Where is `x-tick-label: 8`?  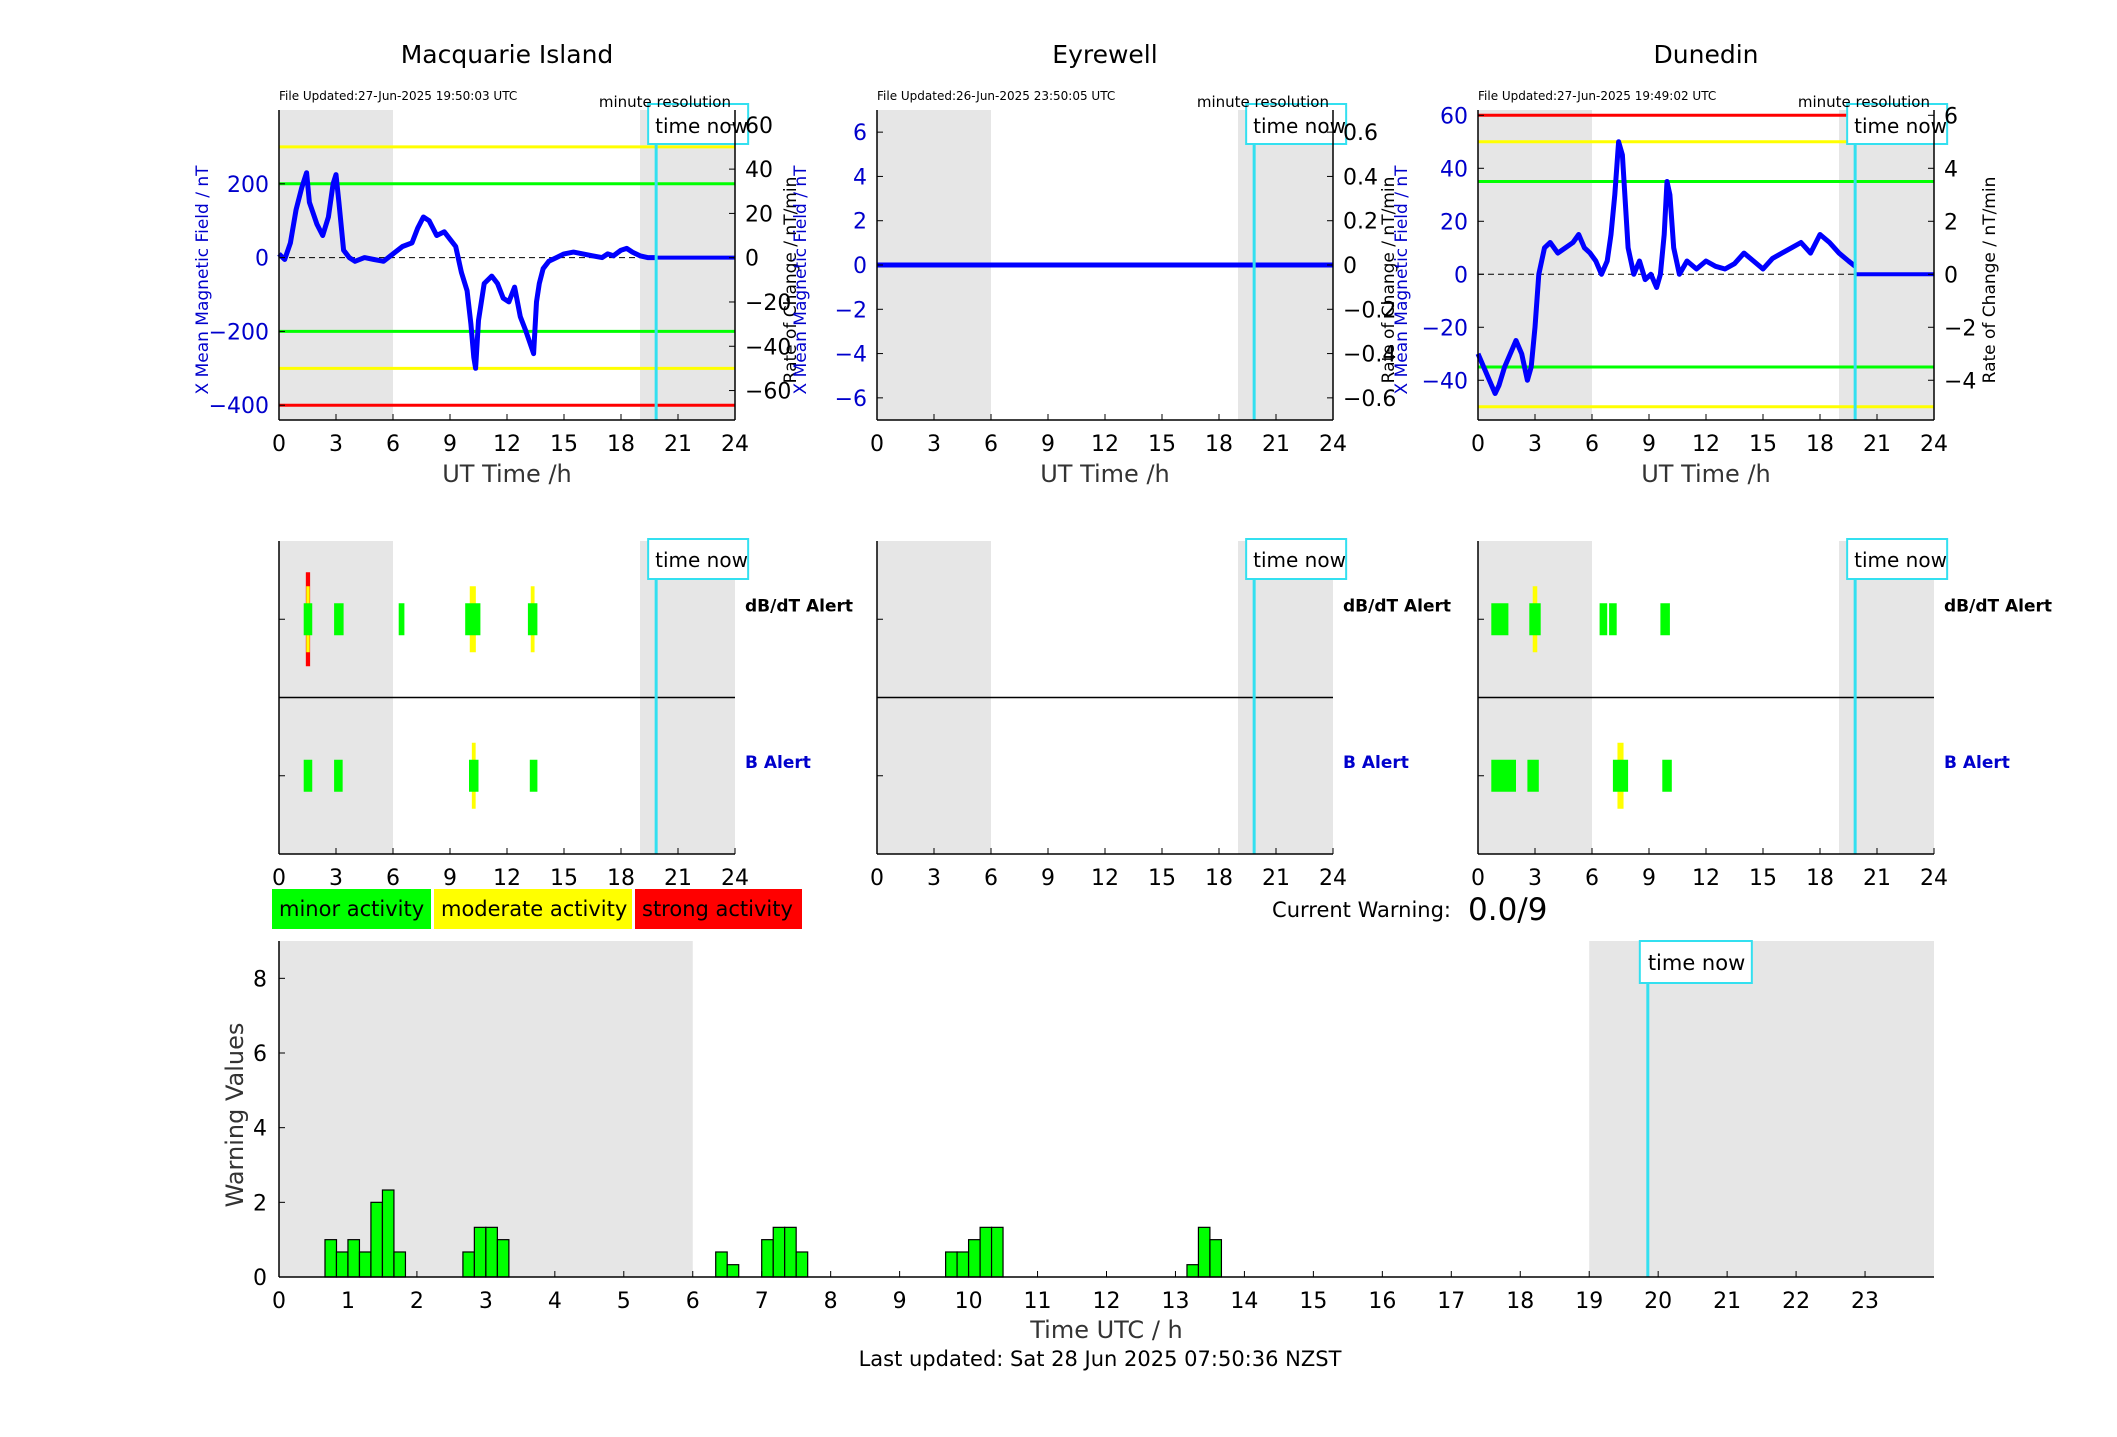
x-tick-label: 8 is located at coordinates (831, 1301).